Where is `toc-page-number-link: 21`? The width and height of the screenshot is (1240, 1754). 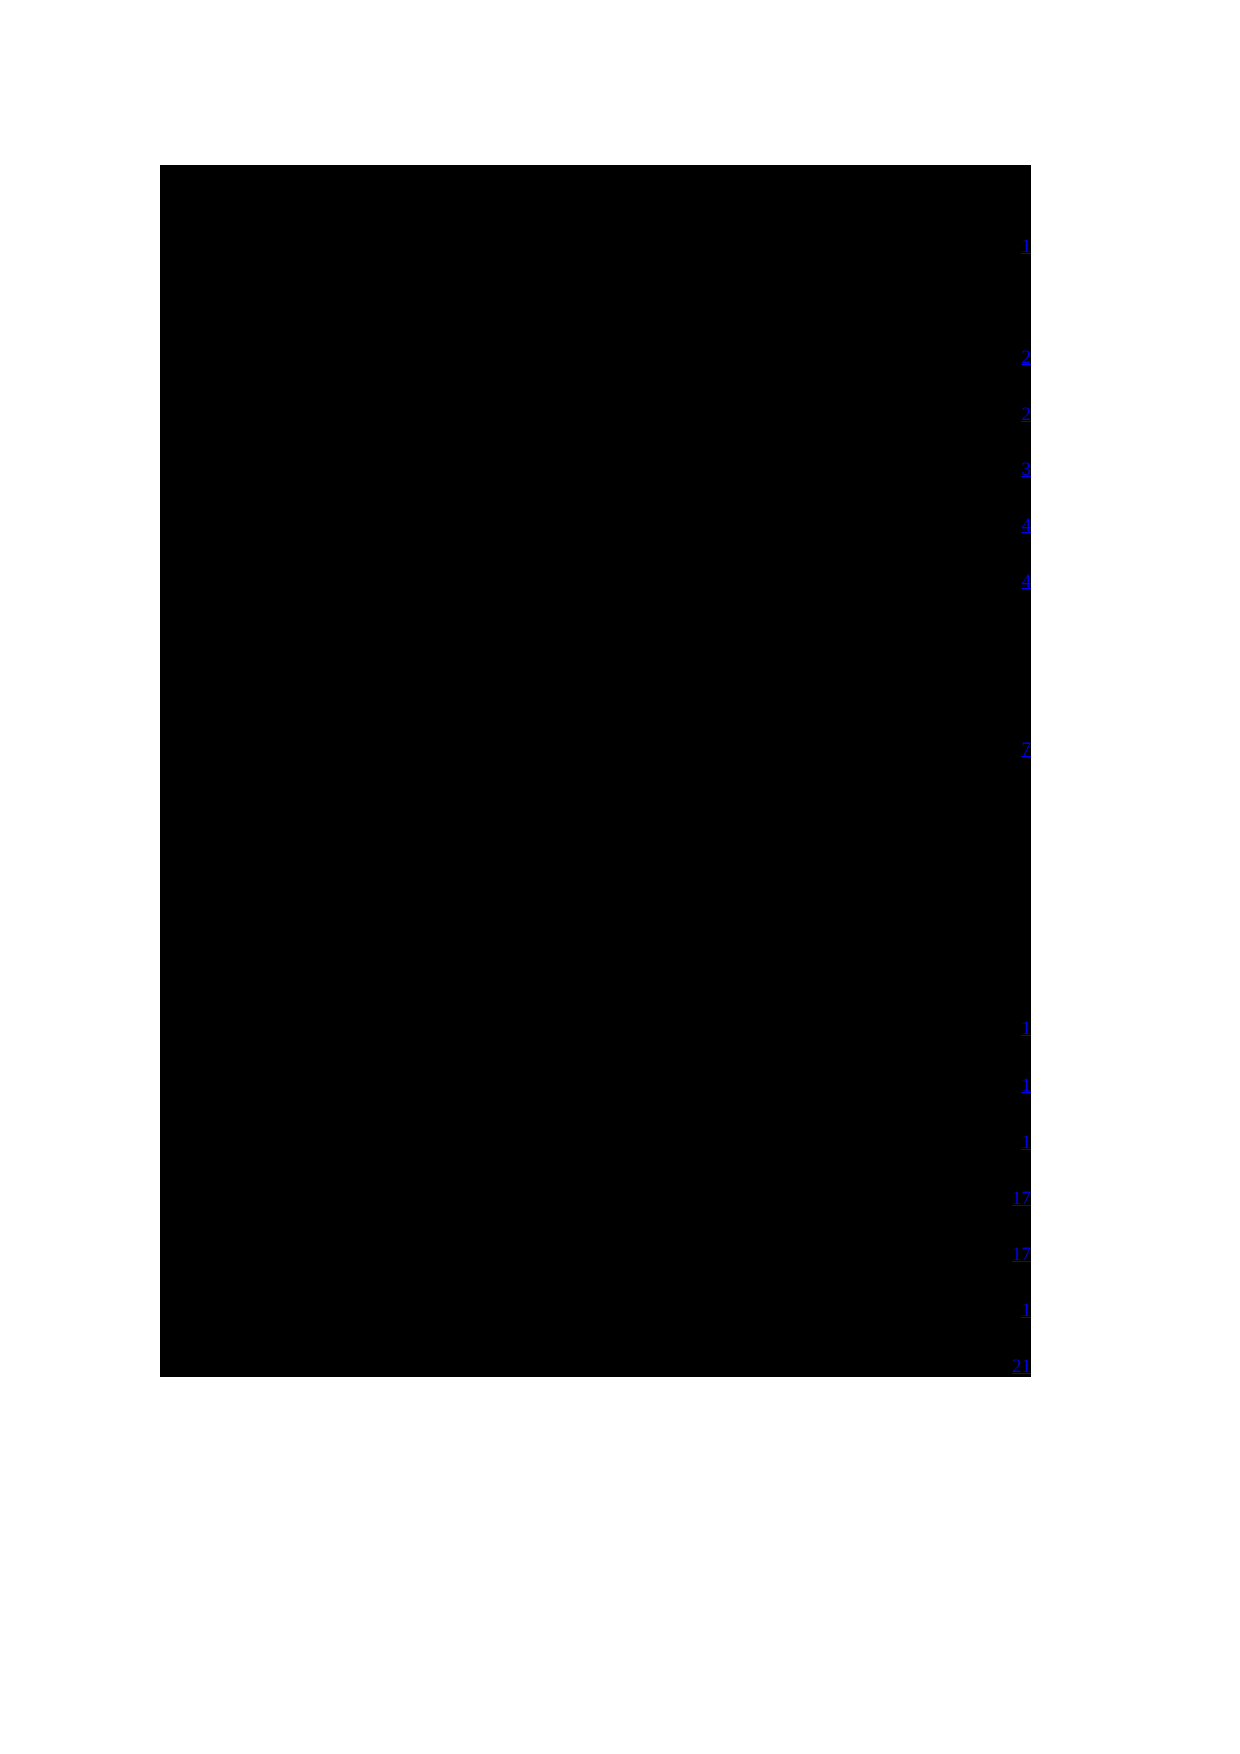
toc-page-number-link: 21 is located at coordinates (1021, 1366).